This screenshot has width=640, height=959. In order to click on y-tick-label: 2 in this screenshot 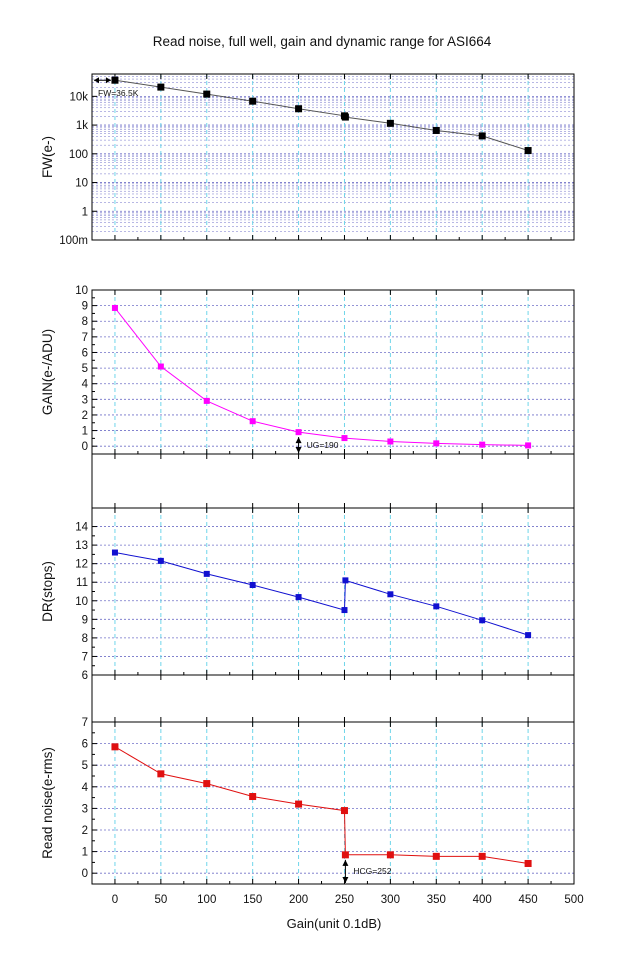, I will do `click(85, 416)`.